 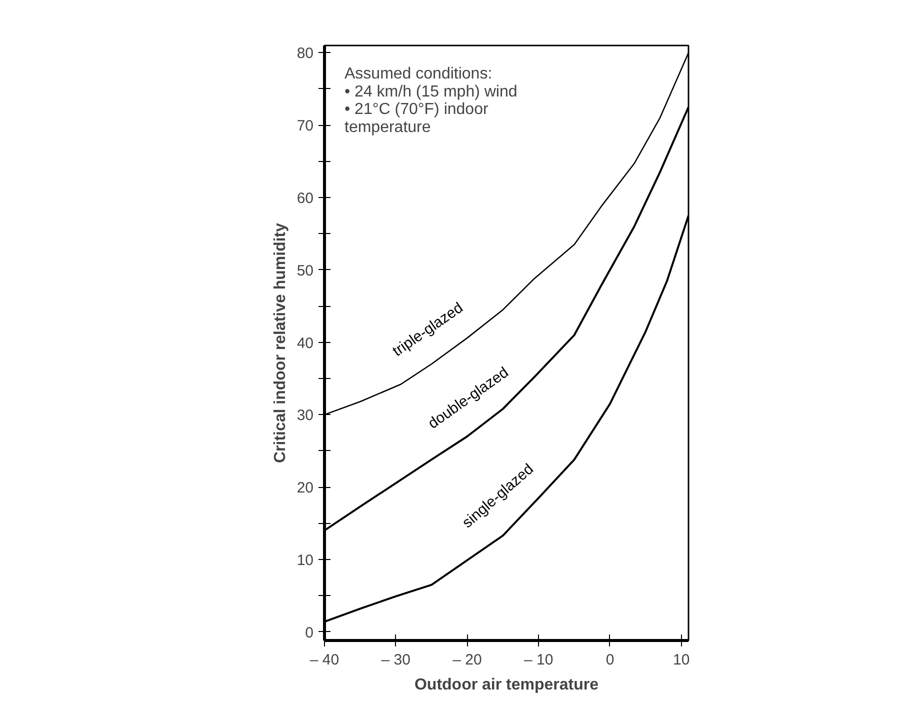 What do you see at coordinates (305, 488) in the screenshot?
I see `y-tick-label: 20` at bounding box center [305, 488].